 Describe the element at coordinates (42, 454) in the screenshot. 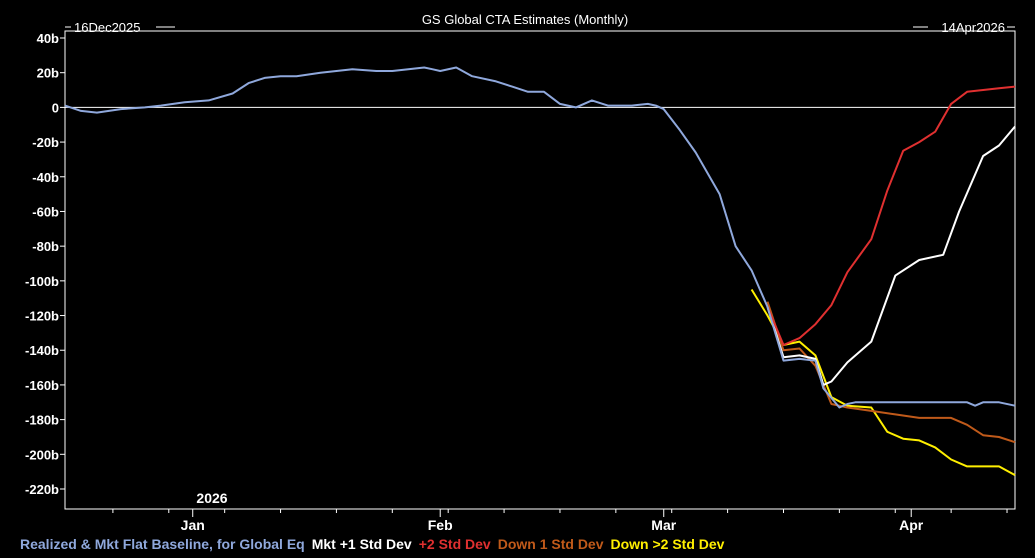

I see `y-tick-label: -200b` at that location.